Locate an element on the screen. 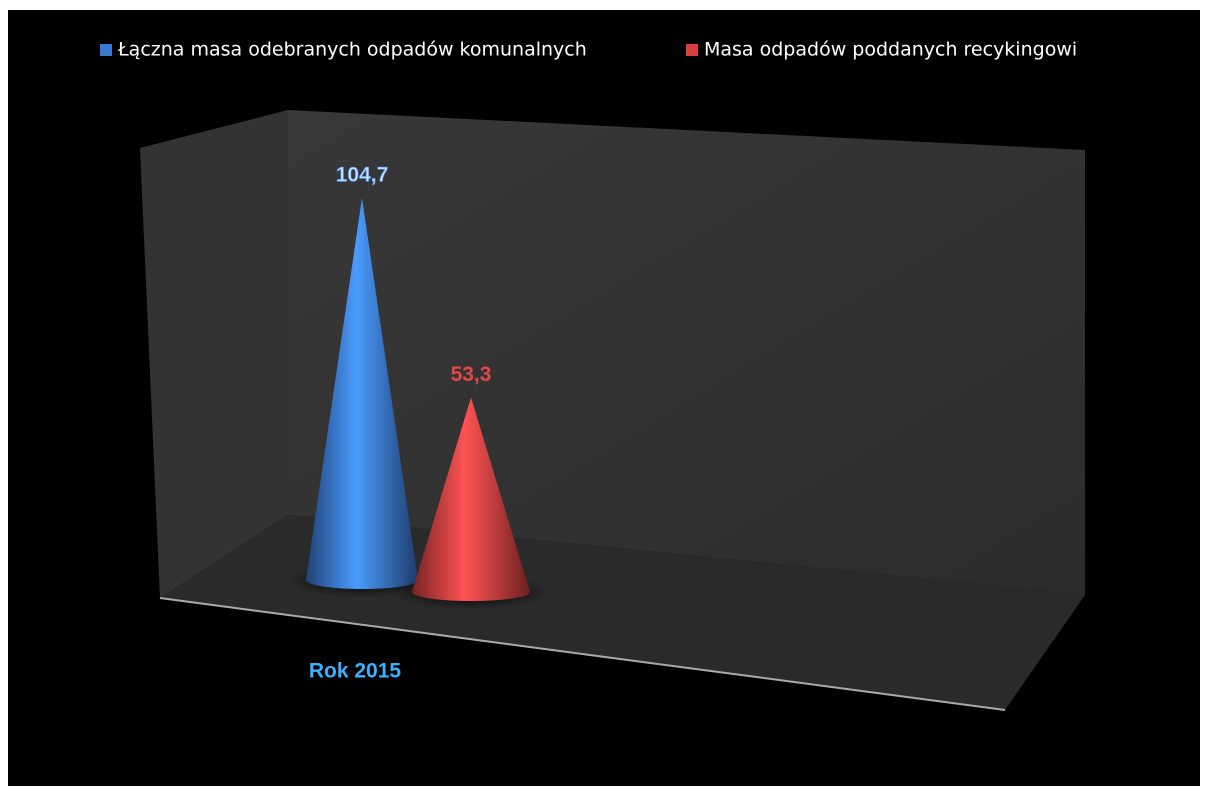 This screenshot has width=1208, height=796. category-label: Rok 2015 is located at coordinates (355, 671).